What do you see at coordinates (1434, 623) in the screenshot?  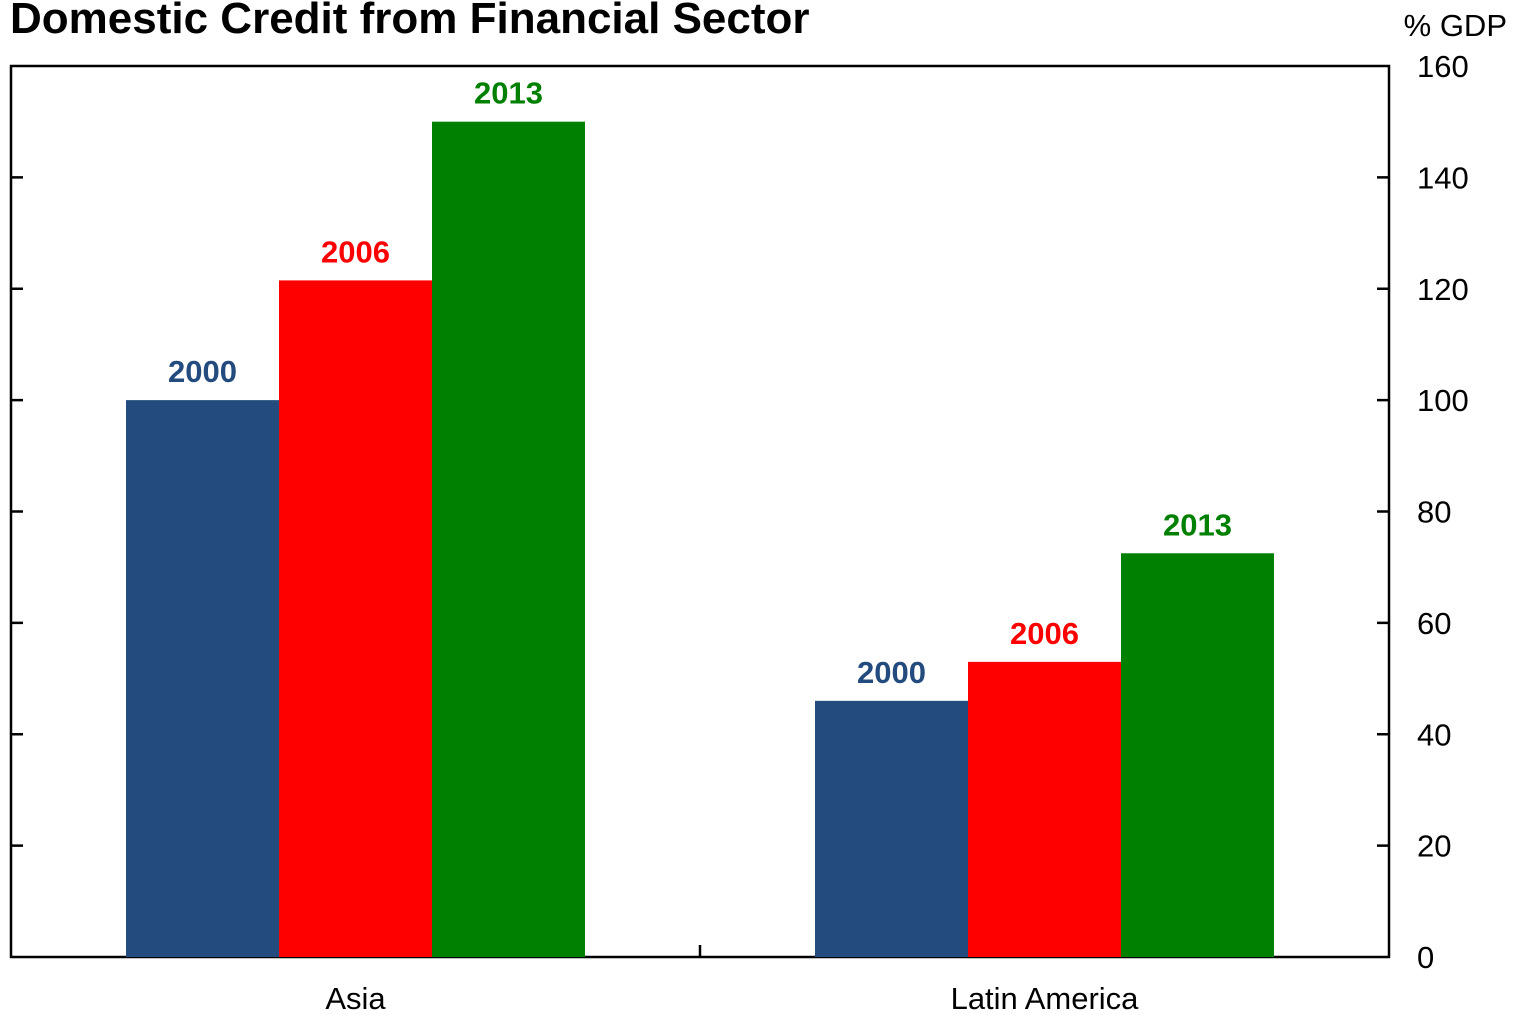 I see `y-tick-label-60: 60` at bounding box center [1434, 623].